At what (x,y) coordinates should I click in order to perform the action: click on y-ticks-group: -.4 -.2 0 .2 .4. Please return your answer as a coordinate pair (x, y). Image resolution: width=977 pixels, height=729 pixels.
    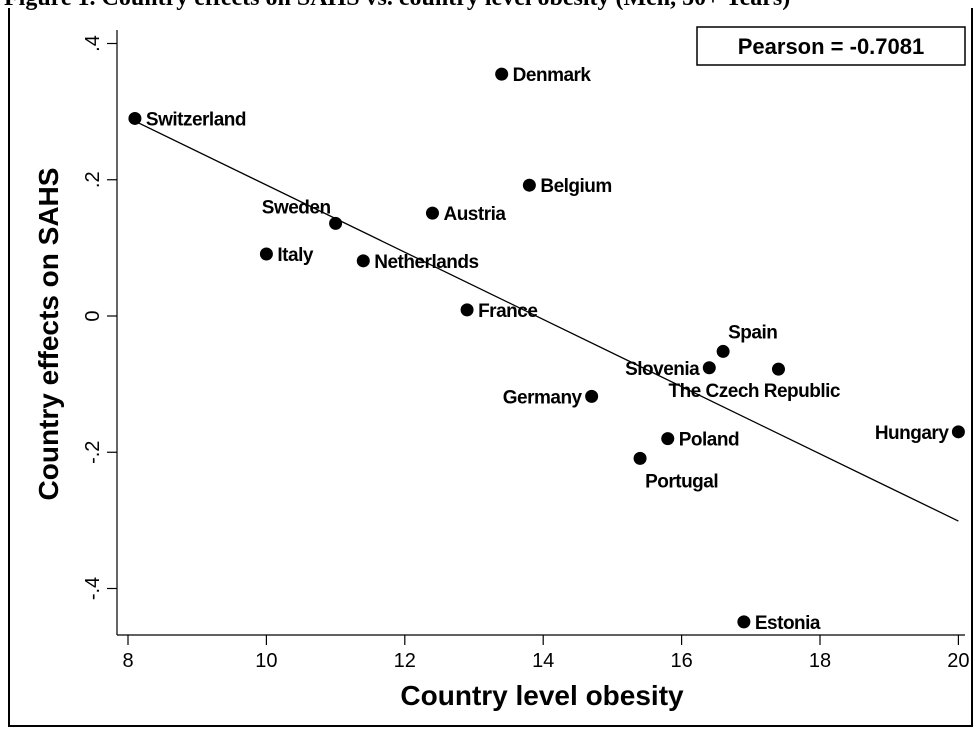
    Looking at the image, I should click on (99, 317).